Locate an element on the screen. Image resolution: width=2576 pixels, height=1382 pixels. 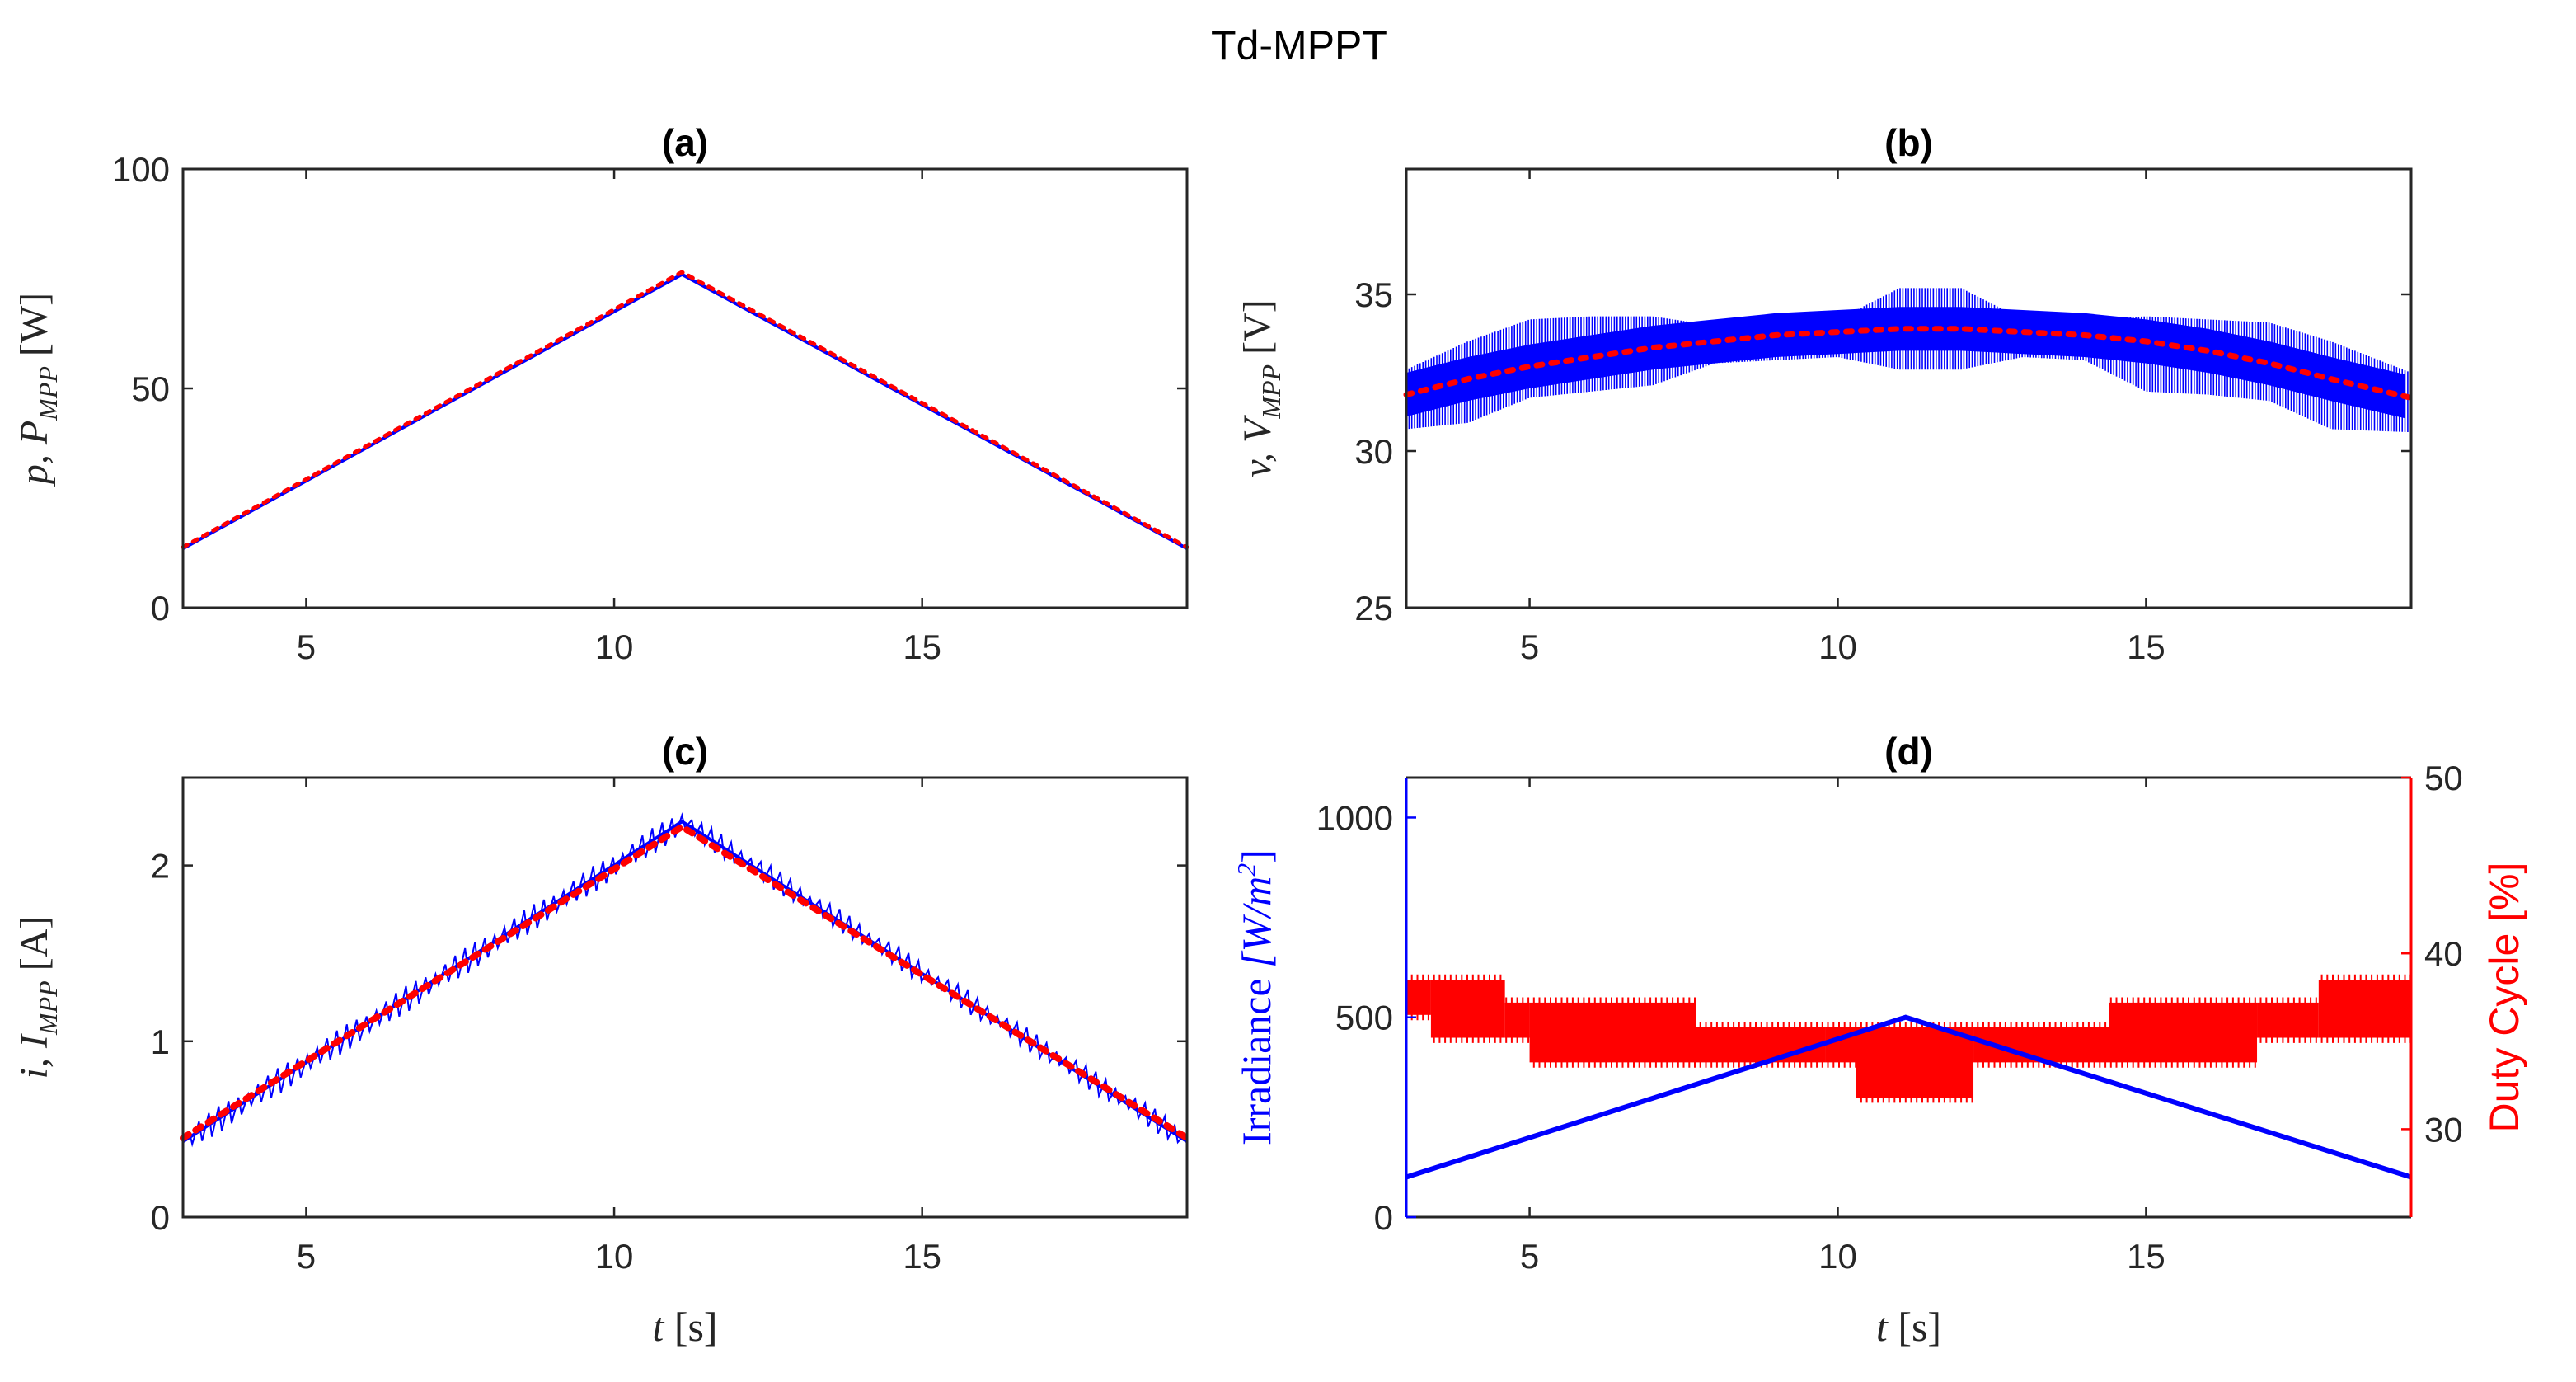
series-line-i is located at coordinates (685, 981).